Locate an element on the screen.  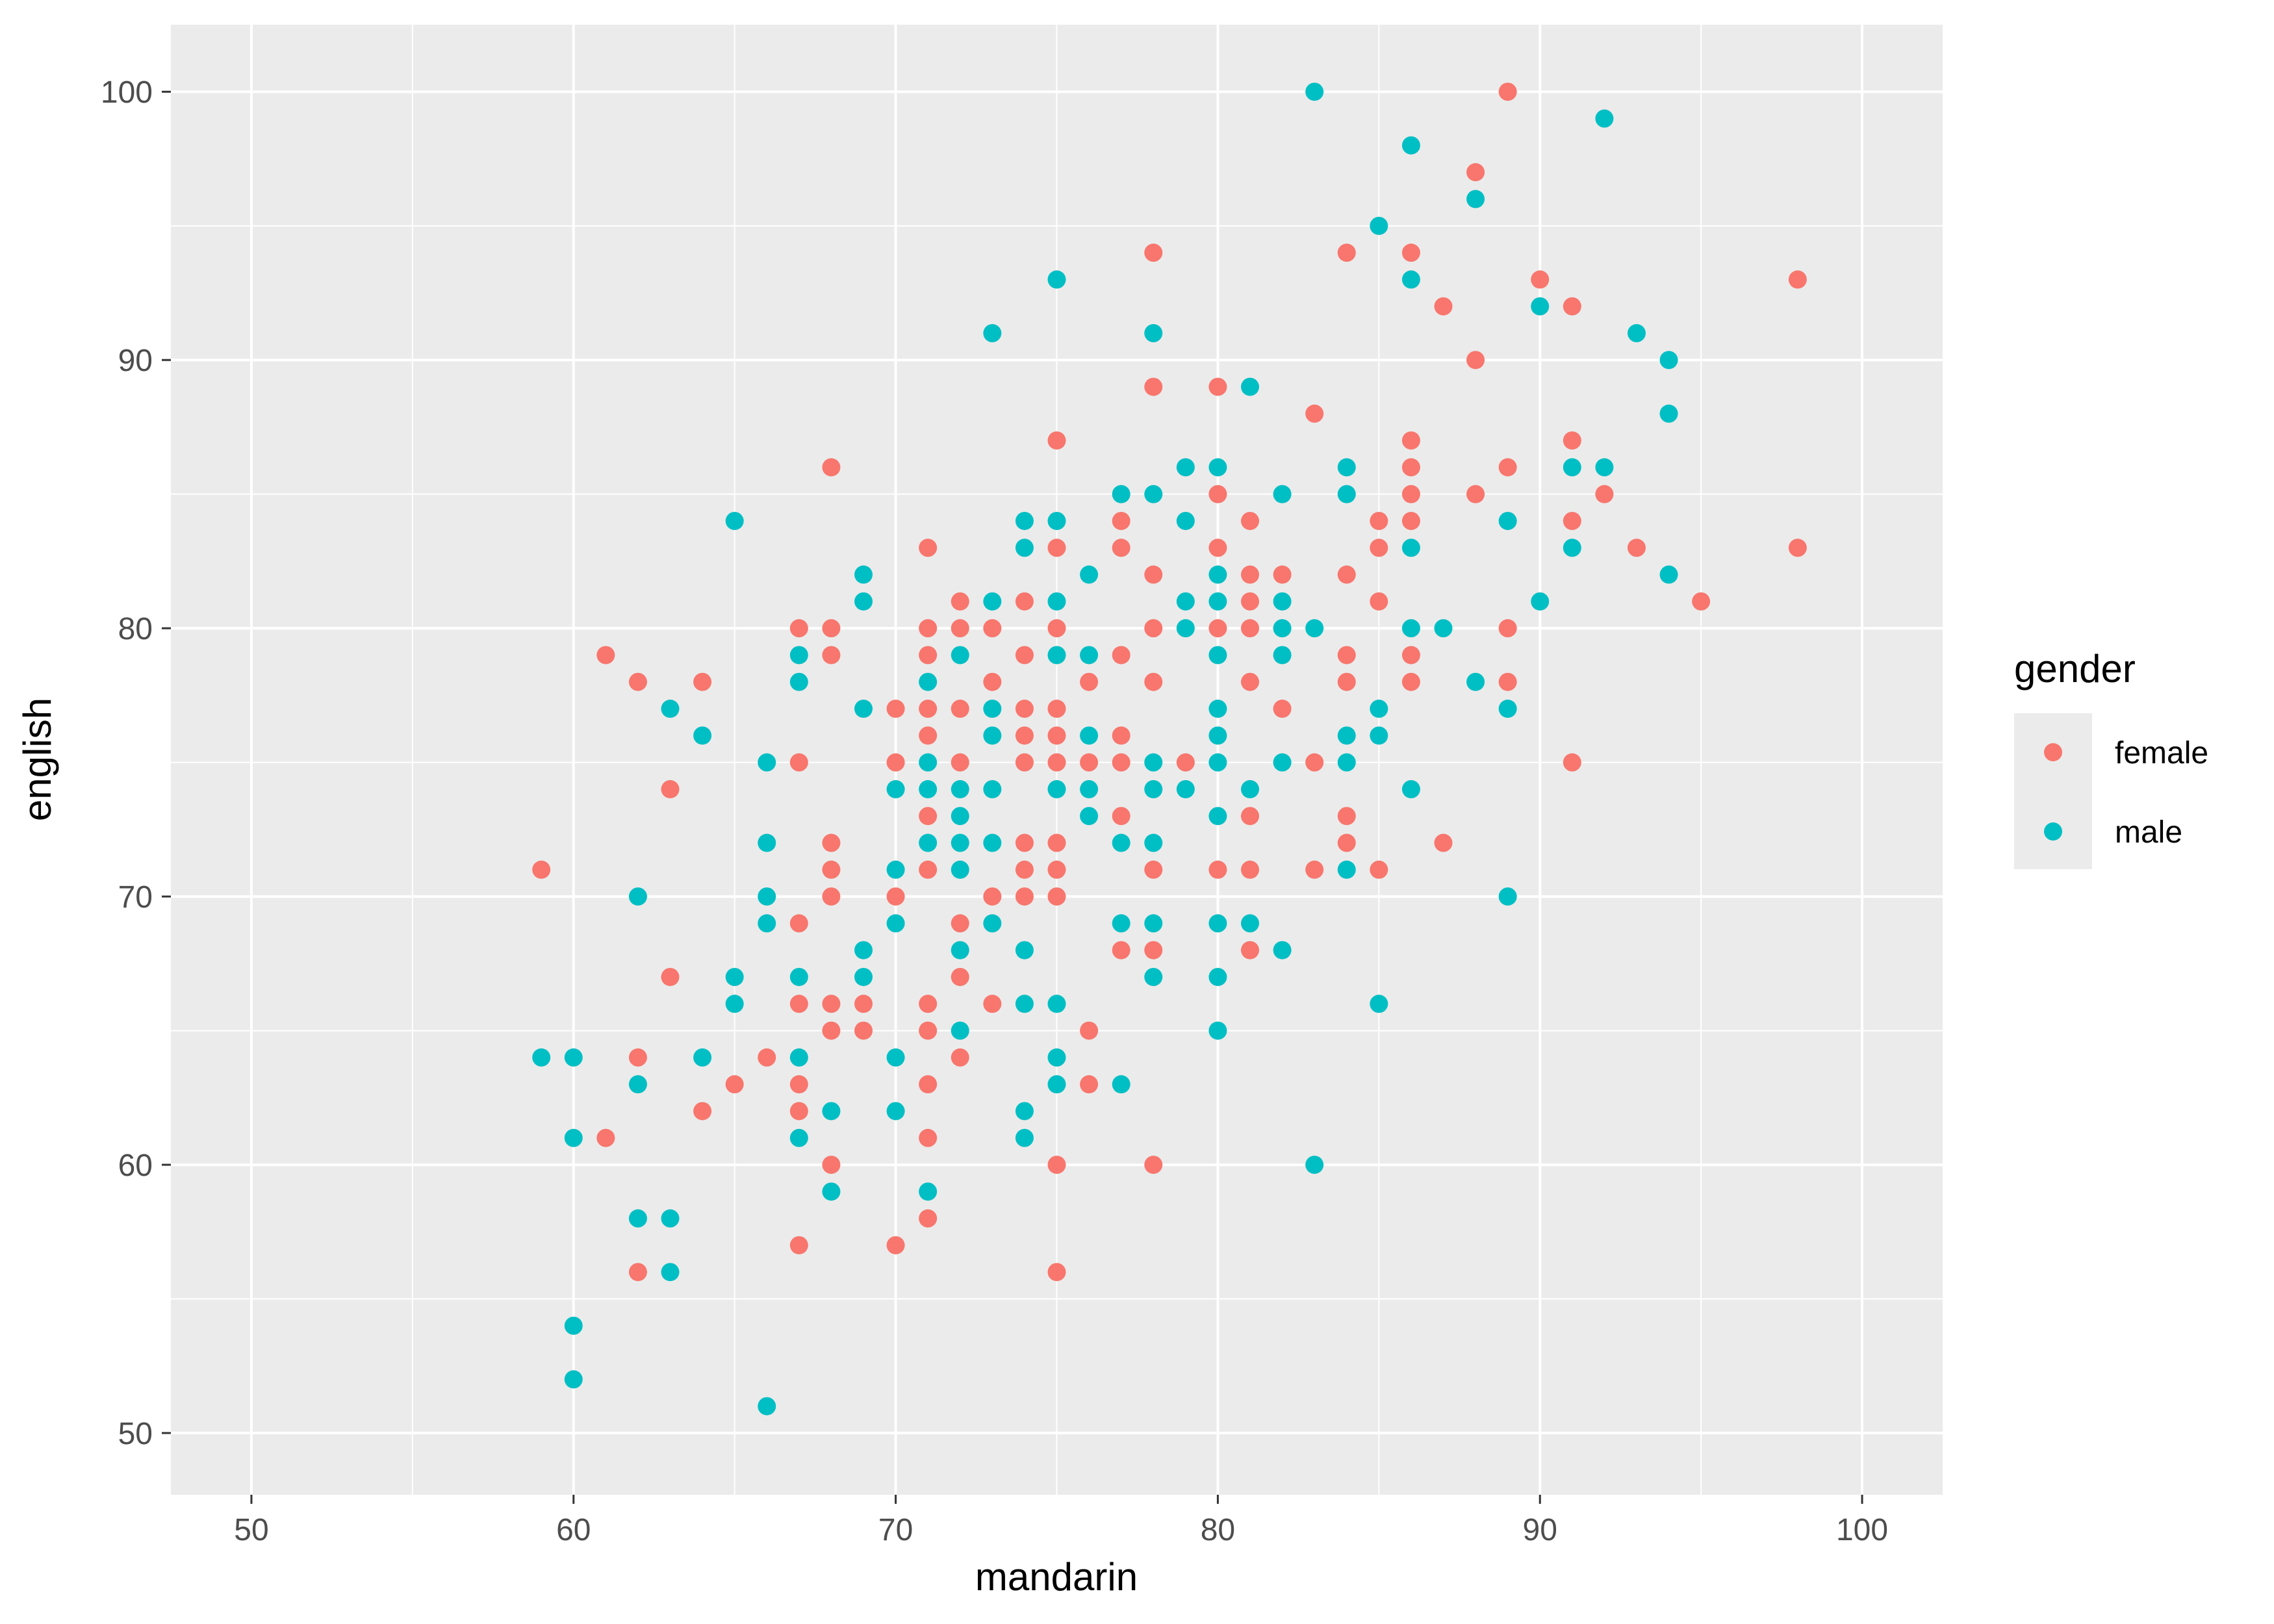
x-tick-label: 80 is located at coordinates (1218, 1530).